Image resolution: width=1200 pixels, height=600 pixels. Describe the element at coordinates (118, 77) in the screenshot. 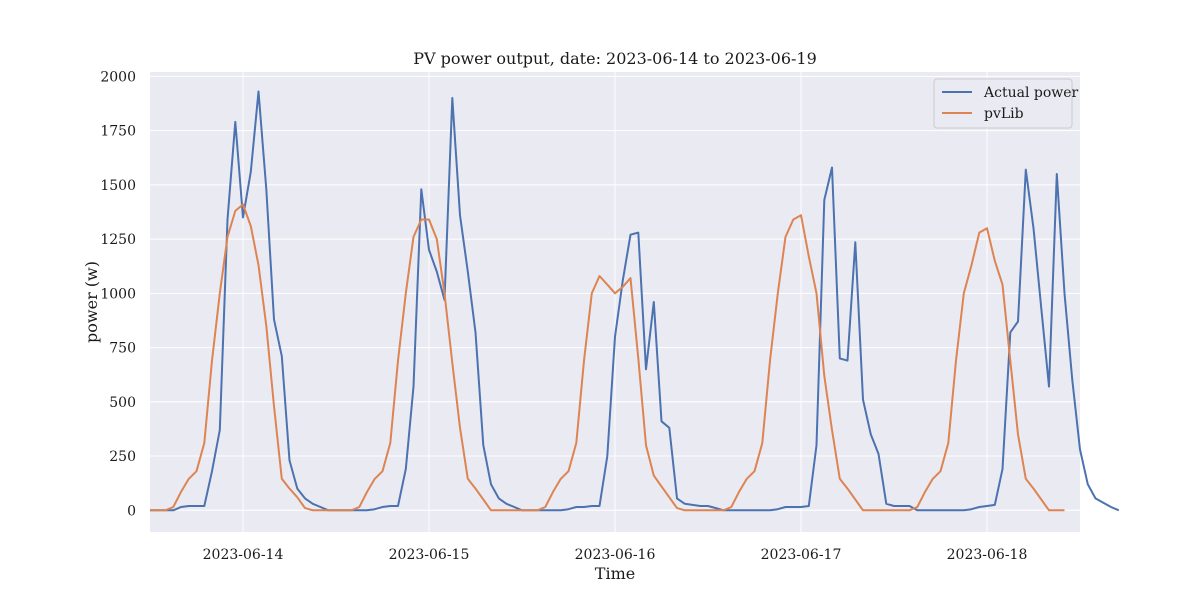

I see `y-tick-label: 2000` at that location.